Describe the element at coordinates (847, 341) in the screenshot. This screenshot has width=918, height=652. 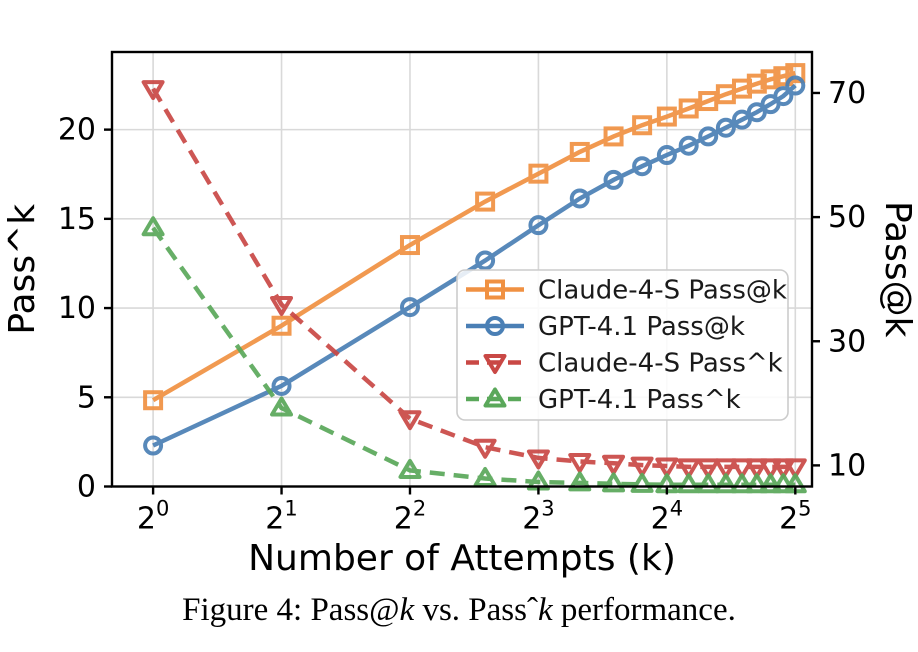
I see `right-y-tick-label: 30` at that location.